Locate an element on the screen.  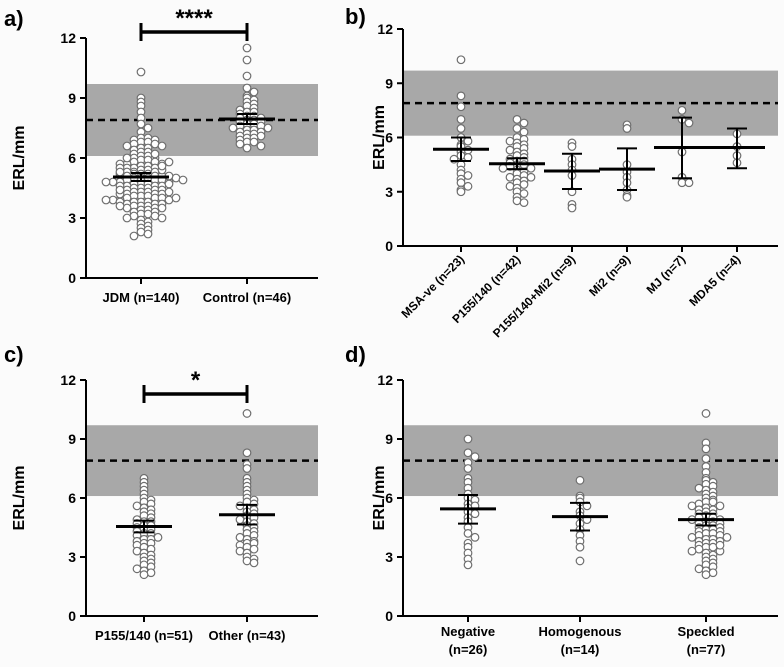
category-label: P155/140 (n=51) is located at coordinates (144, 635).